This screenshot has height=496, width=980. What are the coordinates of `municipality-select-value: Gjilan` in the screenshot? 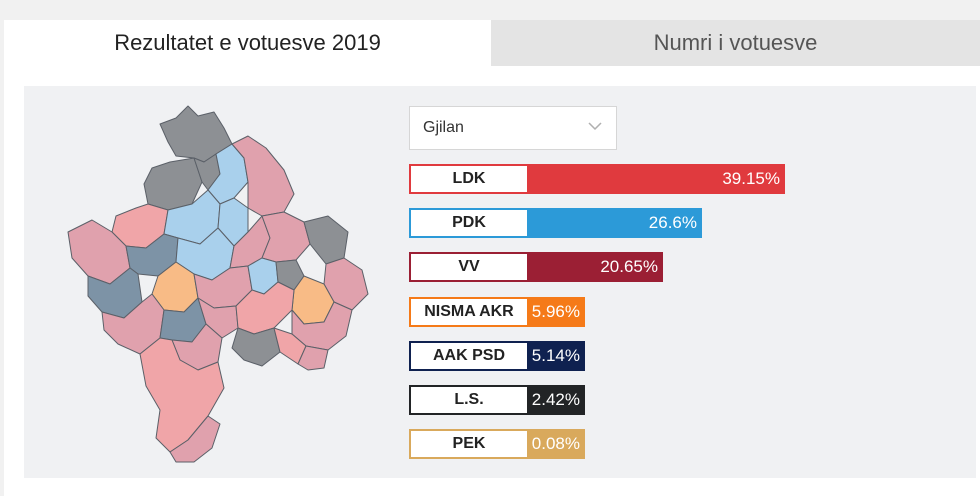 It's located at (443, 127).